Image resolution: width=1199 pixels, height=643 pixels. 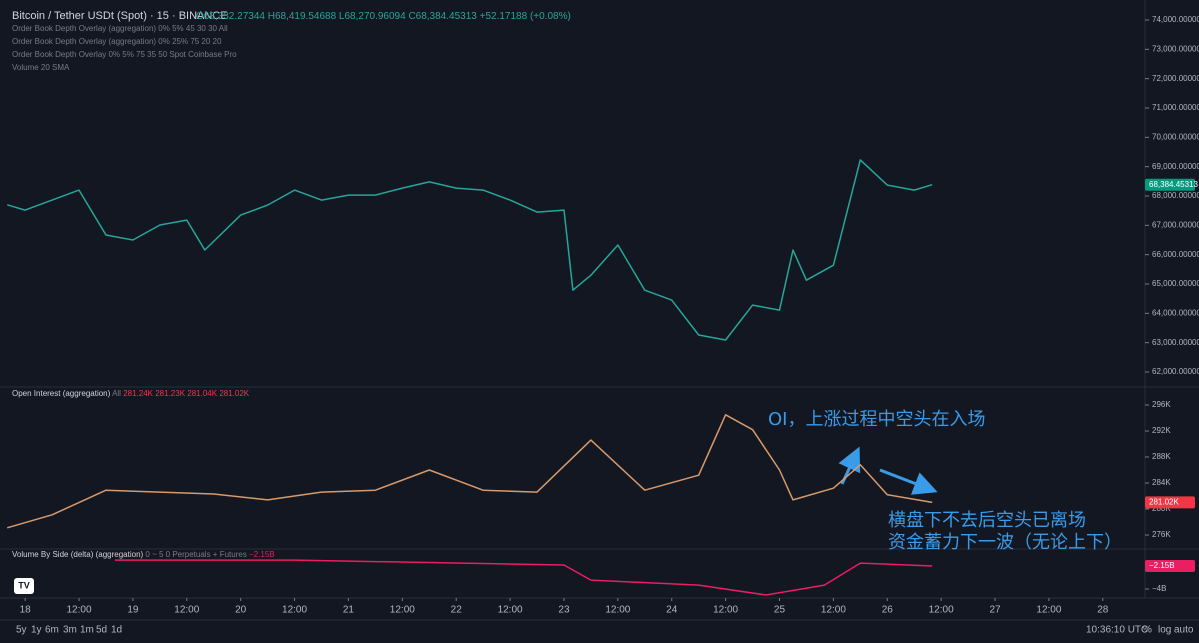 What do you see at coordinates (1175, 342) in the screenshot?
I see `y-tick-label: 63,000.00000` at bounding box center [1175, 342].